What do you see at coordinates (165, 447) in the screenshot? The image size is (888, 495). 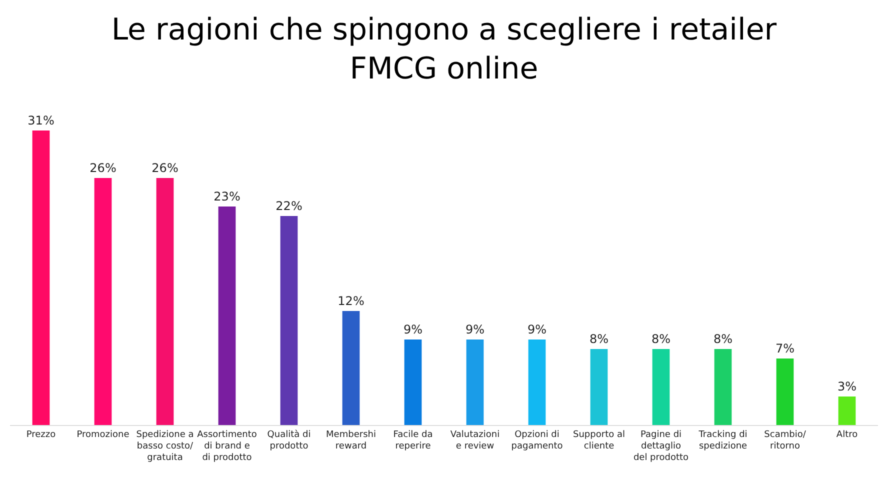 I see `x-tick-label: Spedizione a basso costo/ gratuita` at bounding box center [165, 447].